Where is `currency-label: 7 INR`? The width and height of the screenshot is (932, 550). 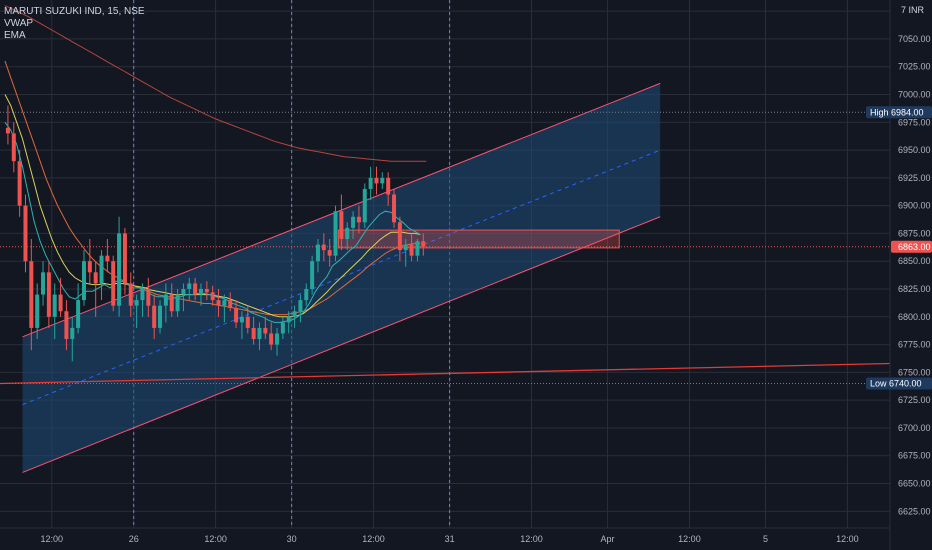
currency-label: 7 INR is located at coordinates (912, 10).